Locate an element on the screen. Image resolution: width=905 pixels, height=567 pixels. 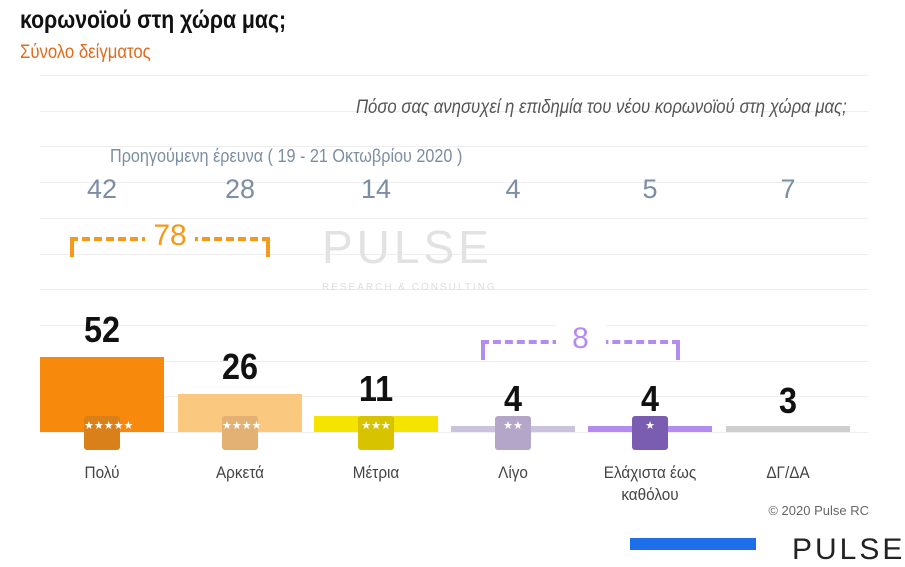
category-label: Λίγο is located at coordinates (513, 472).